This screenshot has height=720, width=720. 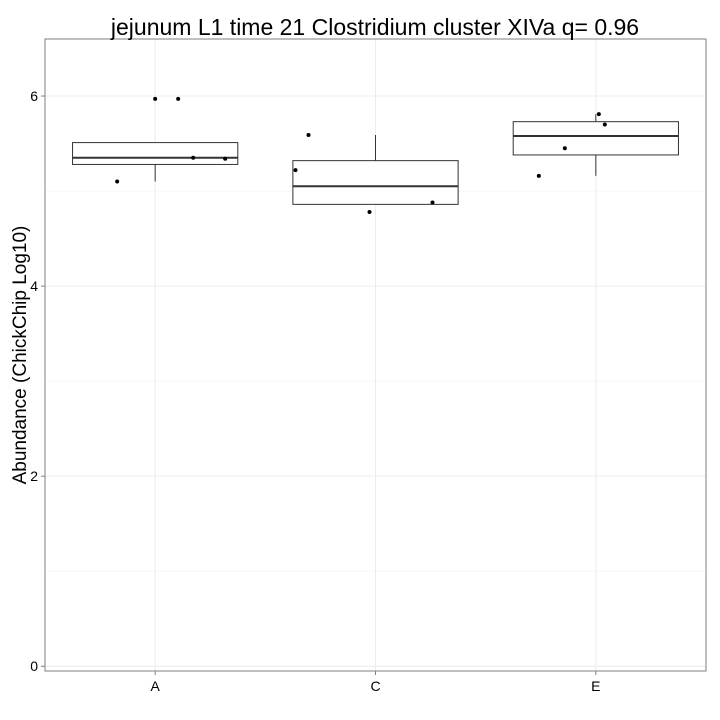 I want to click on point-layer, so click(x=361, y=155).